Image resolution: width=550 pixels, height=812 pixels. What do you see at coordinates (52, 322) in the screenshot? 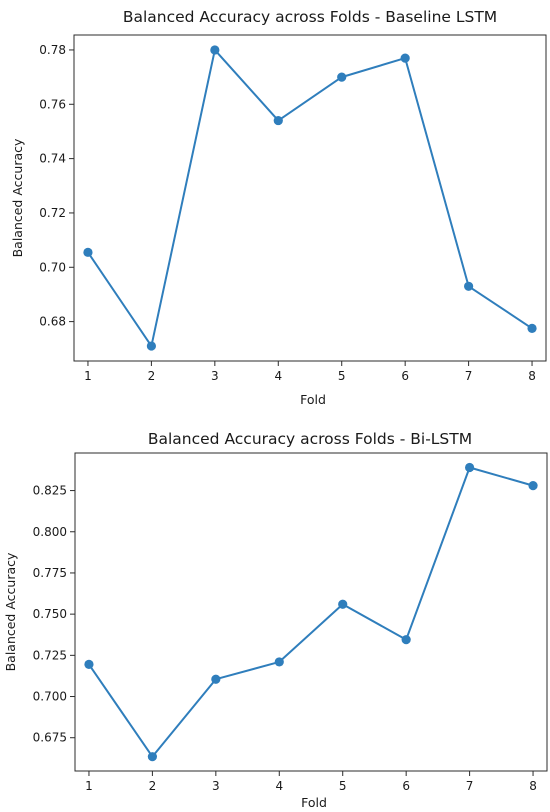
I see `y-tick-label: 0.68` at bounding box center [52, 322].